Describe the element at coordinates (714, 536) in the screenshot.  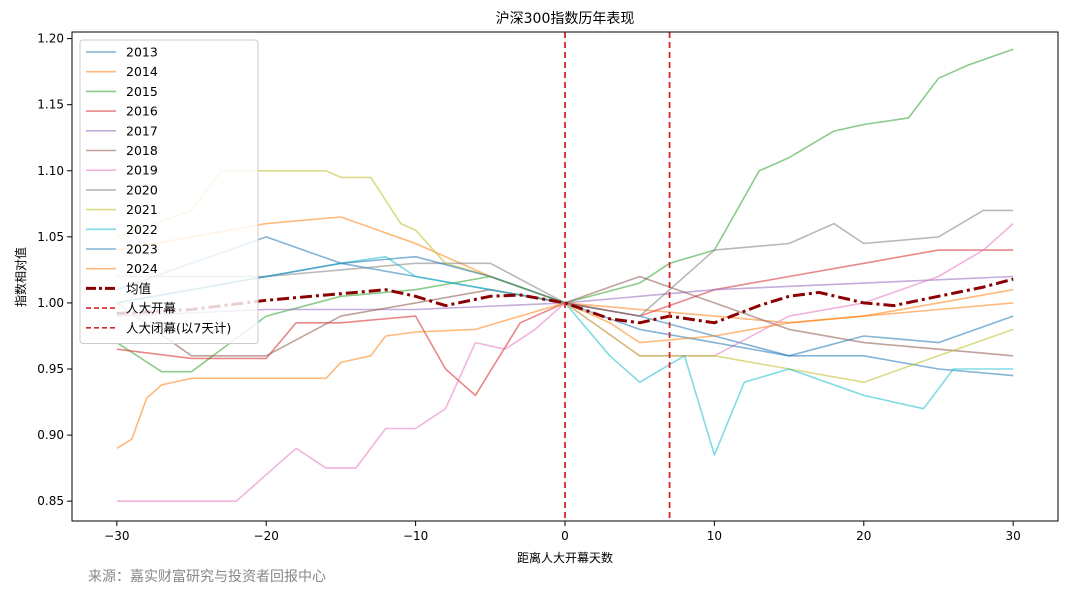
I see `x-tick-label: 10` at that location.